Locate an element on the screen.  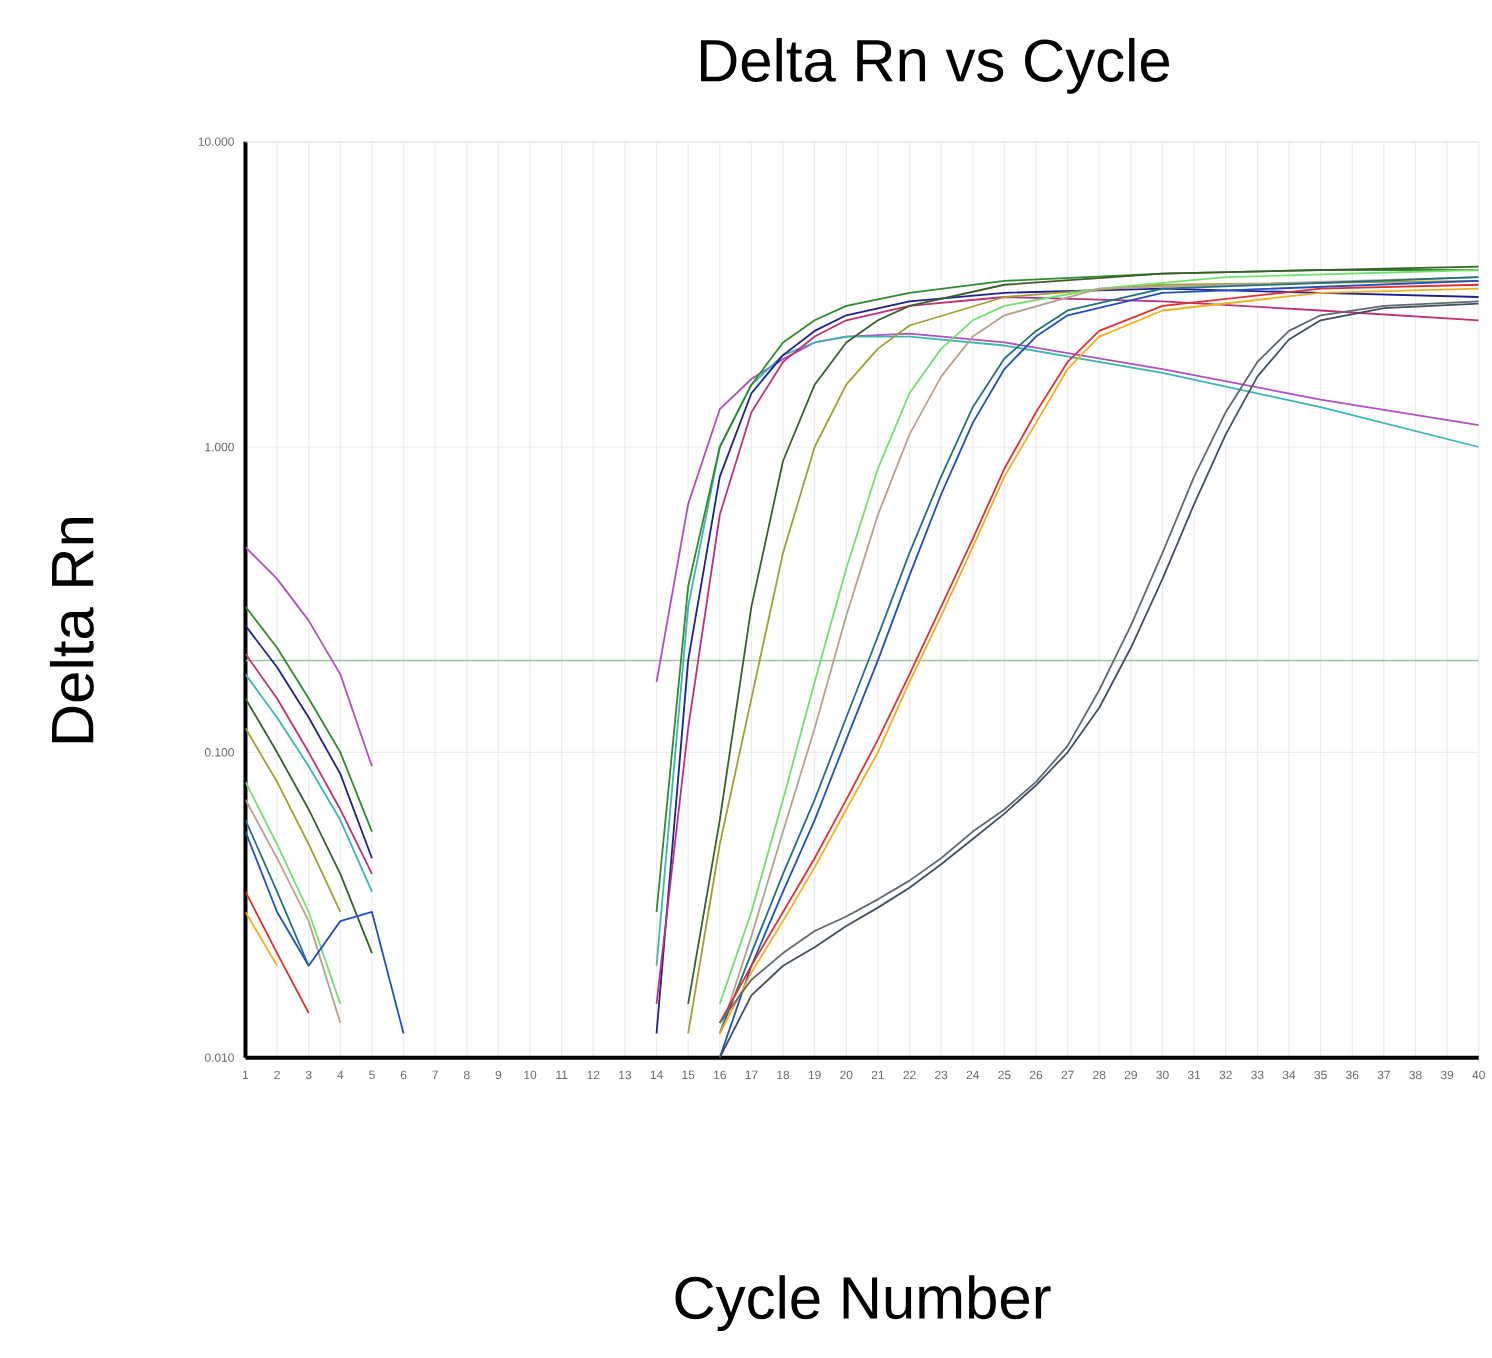
y-axis-title: Delta Rn is located at coordinates (71, 629).